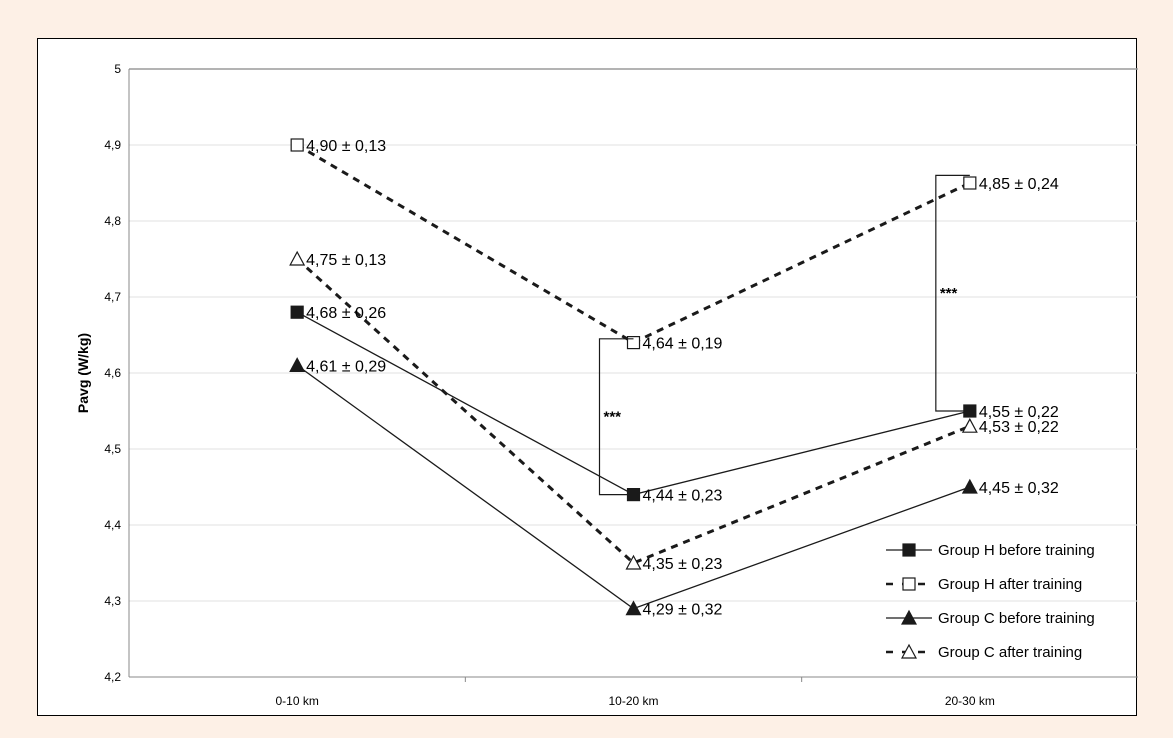 The height and width of the screenshot is (738, 1173). Describe the element at coordinates (970, 701) in the screenshot. I see `x-tick-label: 20-30 km` at that location.